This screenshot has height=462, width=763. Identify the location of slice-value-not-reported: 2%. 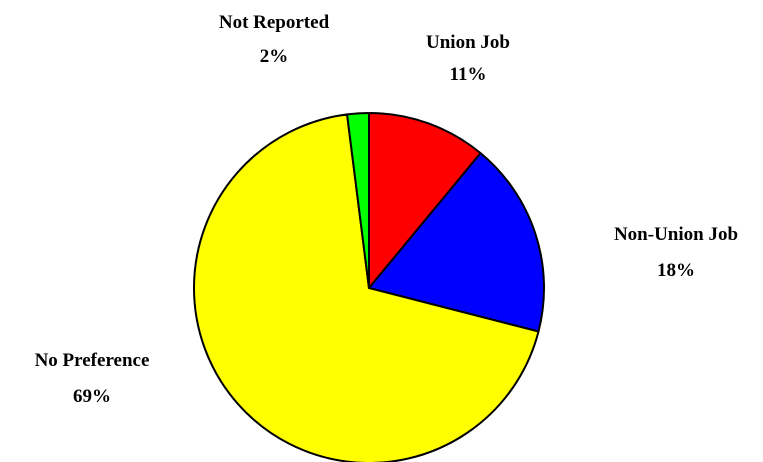
(274, 56).